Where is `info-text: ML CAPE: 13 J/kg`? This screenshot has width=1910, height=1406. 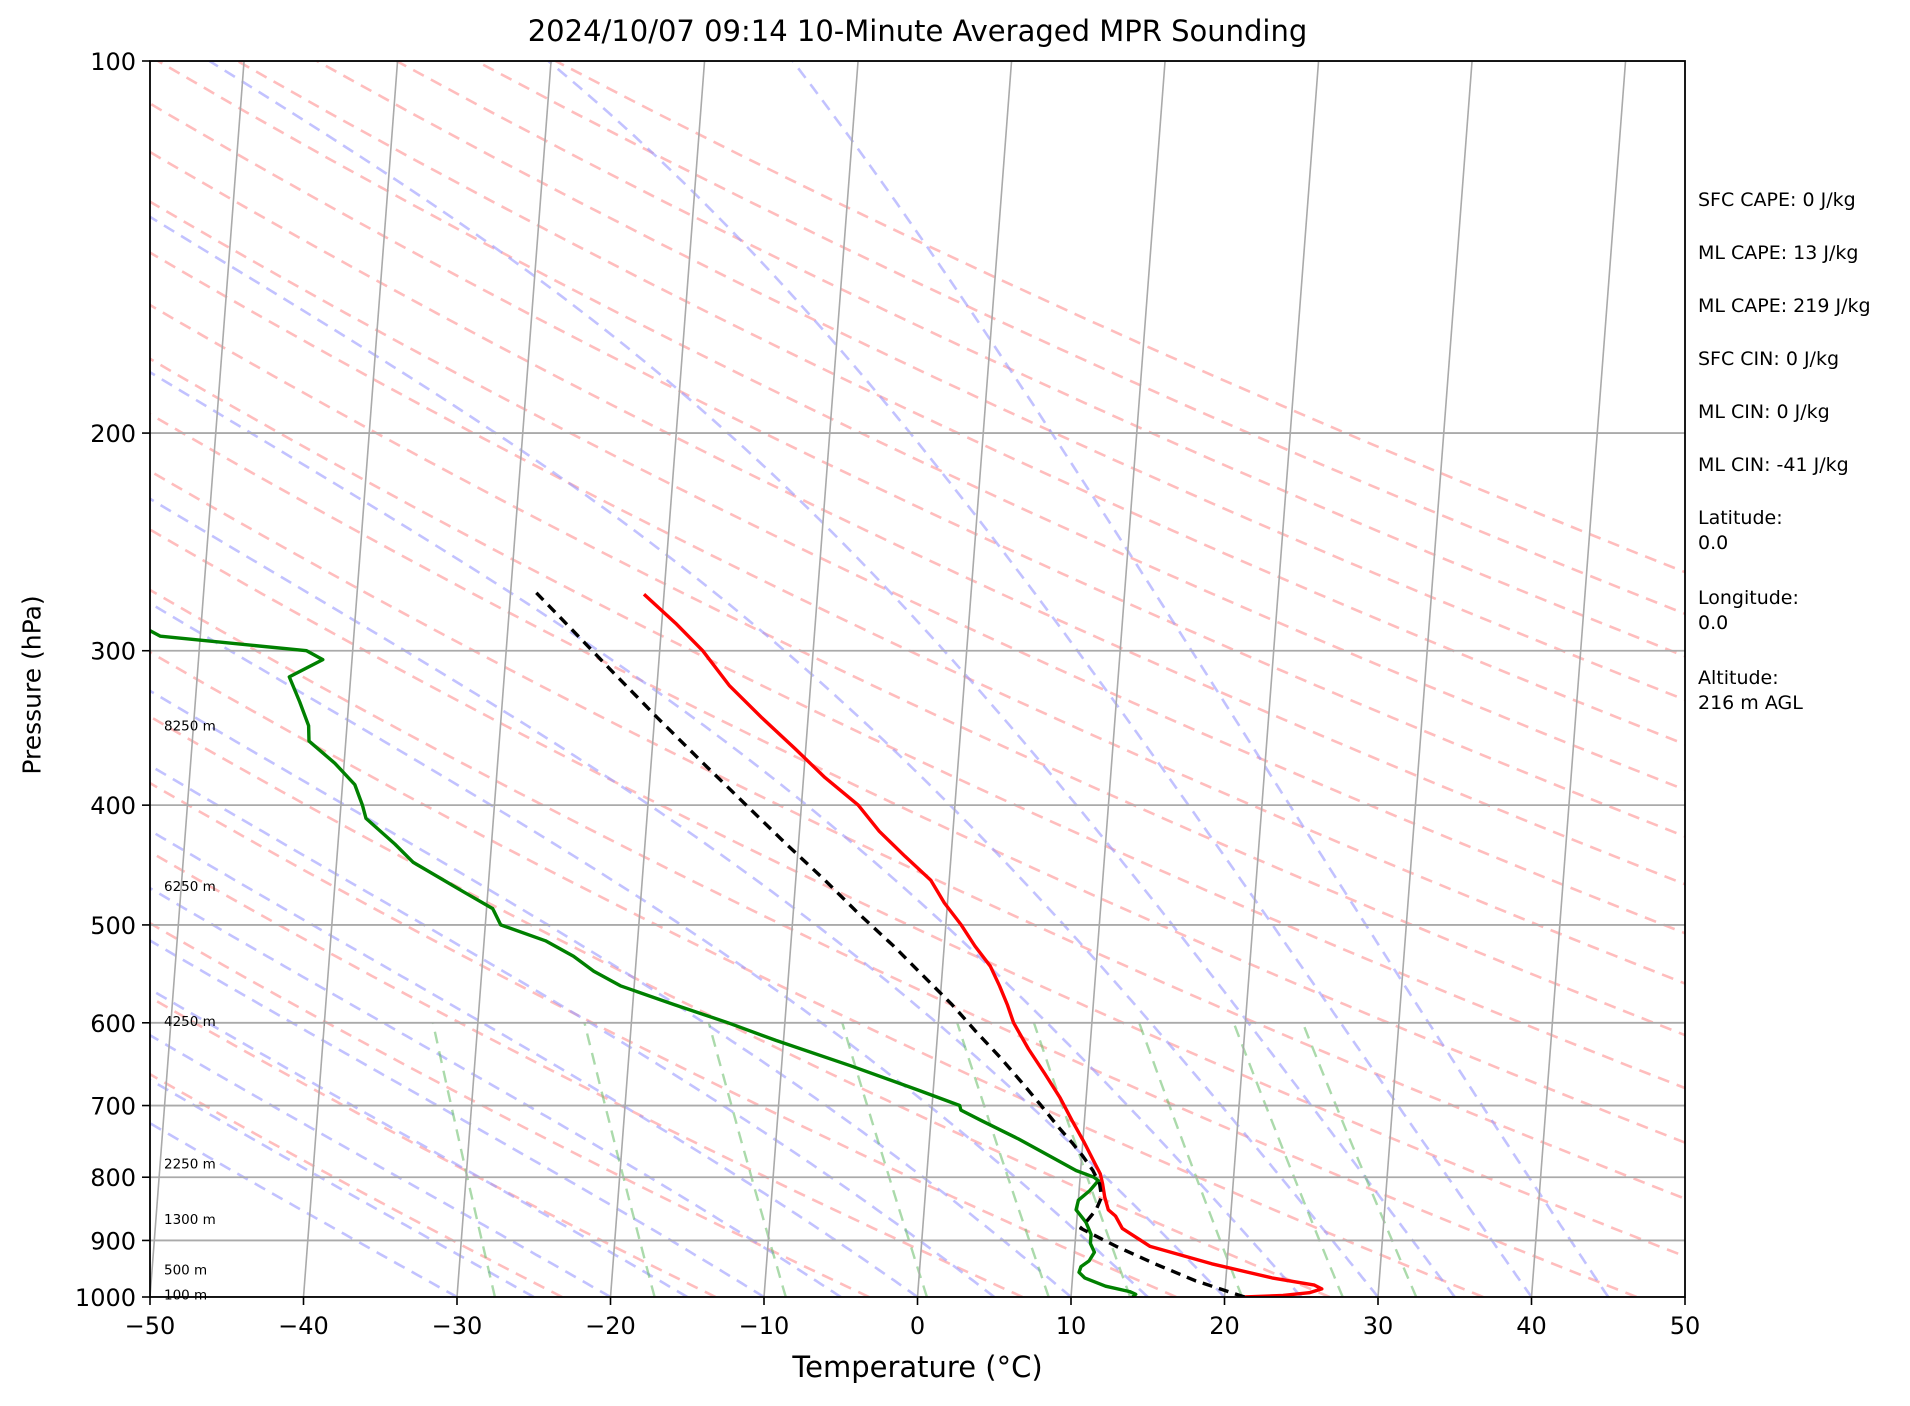 info-text: ML CAPE: 13 J/kg is located at coordinates (1778, 253).